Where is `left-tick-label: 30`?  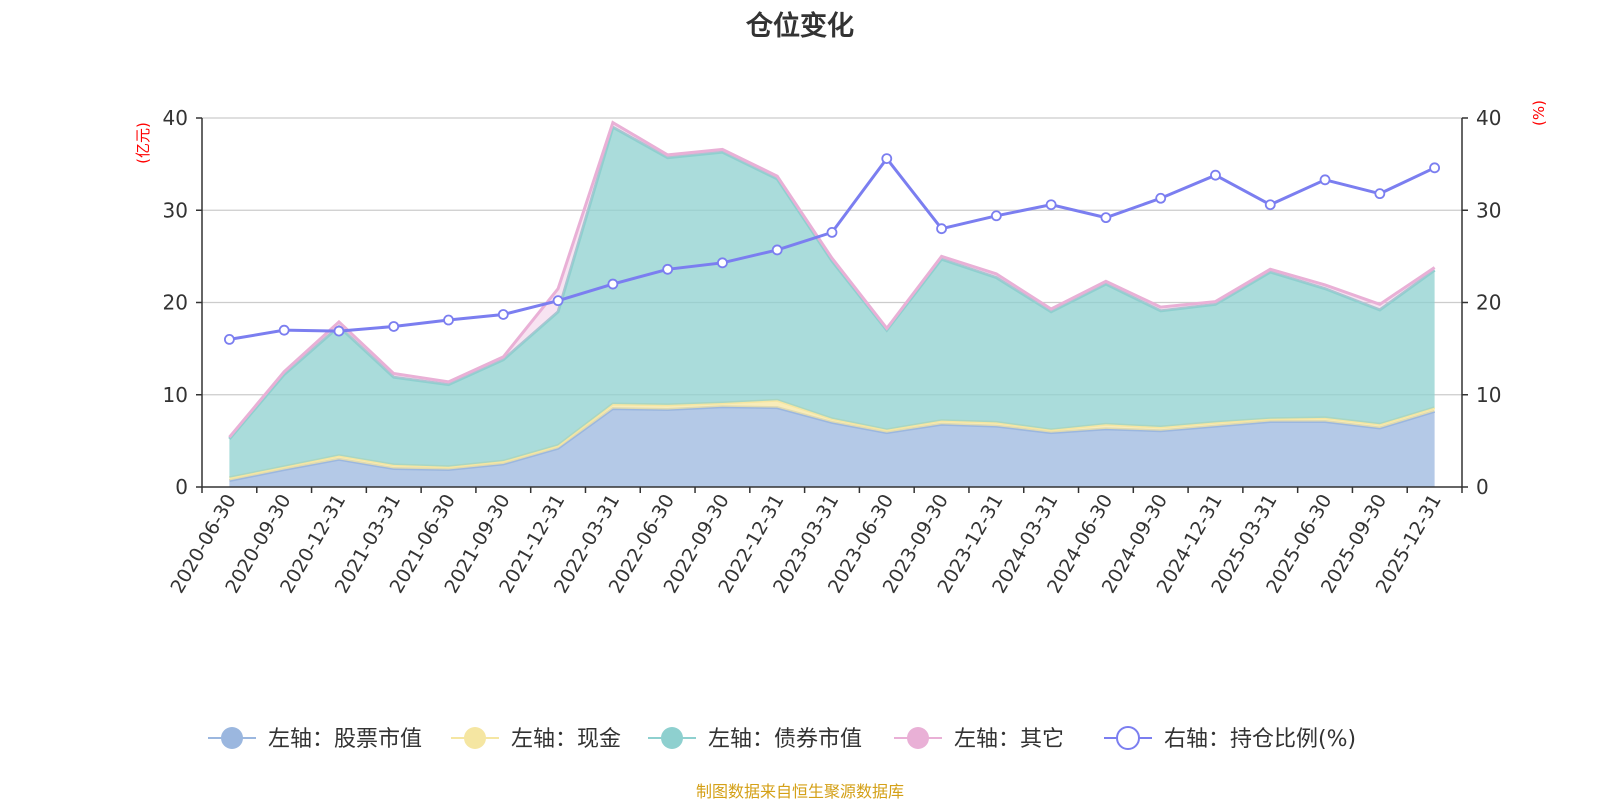
left-tick-label: 30 is located at coordinates (175, 210).